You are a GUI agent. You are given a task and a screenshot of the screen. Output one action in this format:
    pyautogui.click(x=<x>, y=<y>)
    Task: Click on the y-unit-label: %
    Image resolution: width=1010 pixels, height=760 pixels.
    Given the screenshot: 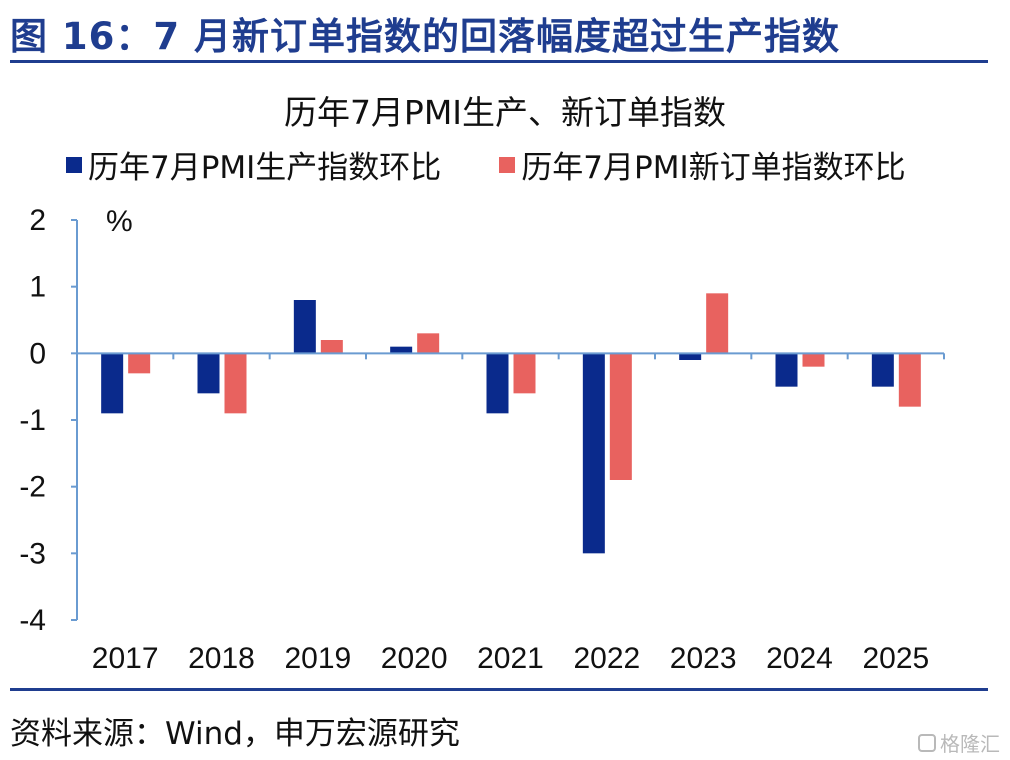 What is the action you would take?
    pyautogui.click(x=119, y=221)
    